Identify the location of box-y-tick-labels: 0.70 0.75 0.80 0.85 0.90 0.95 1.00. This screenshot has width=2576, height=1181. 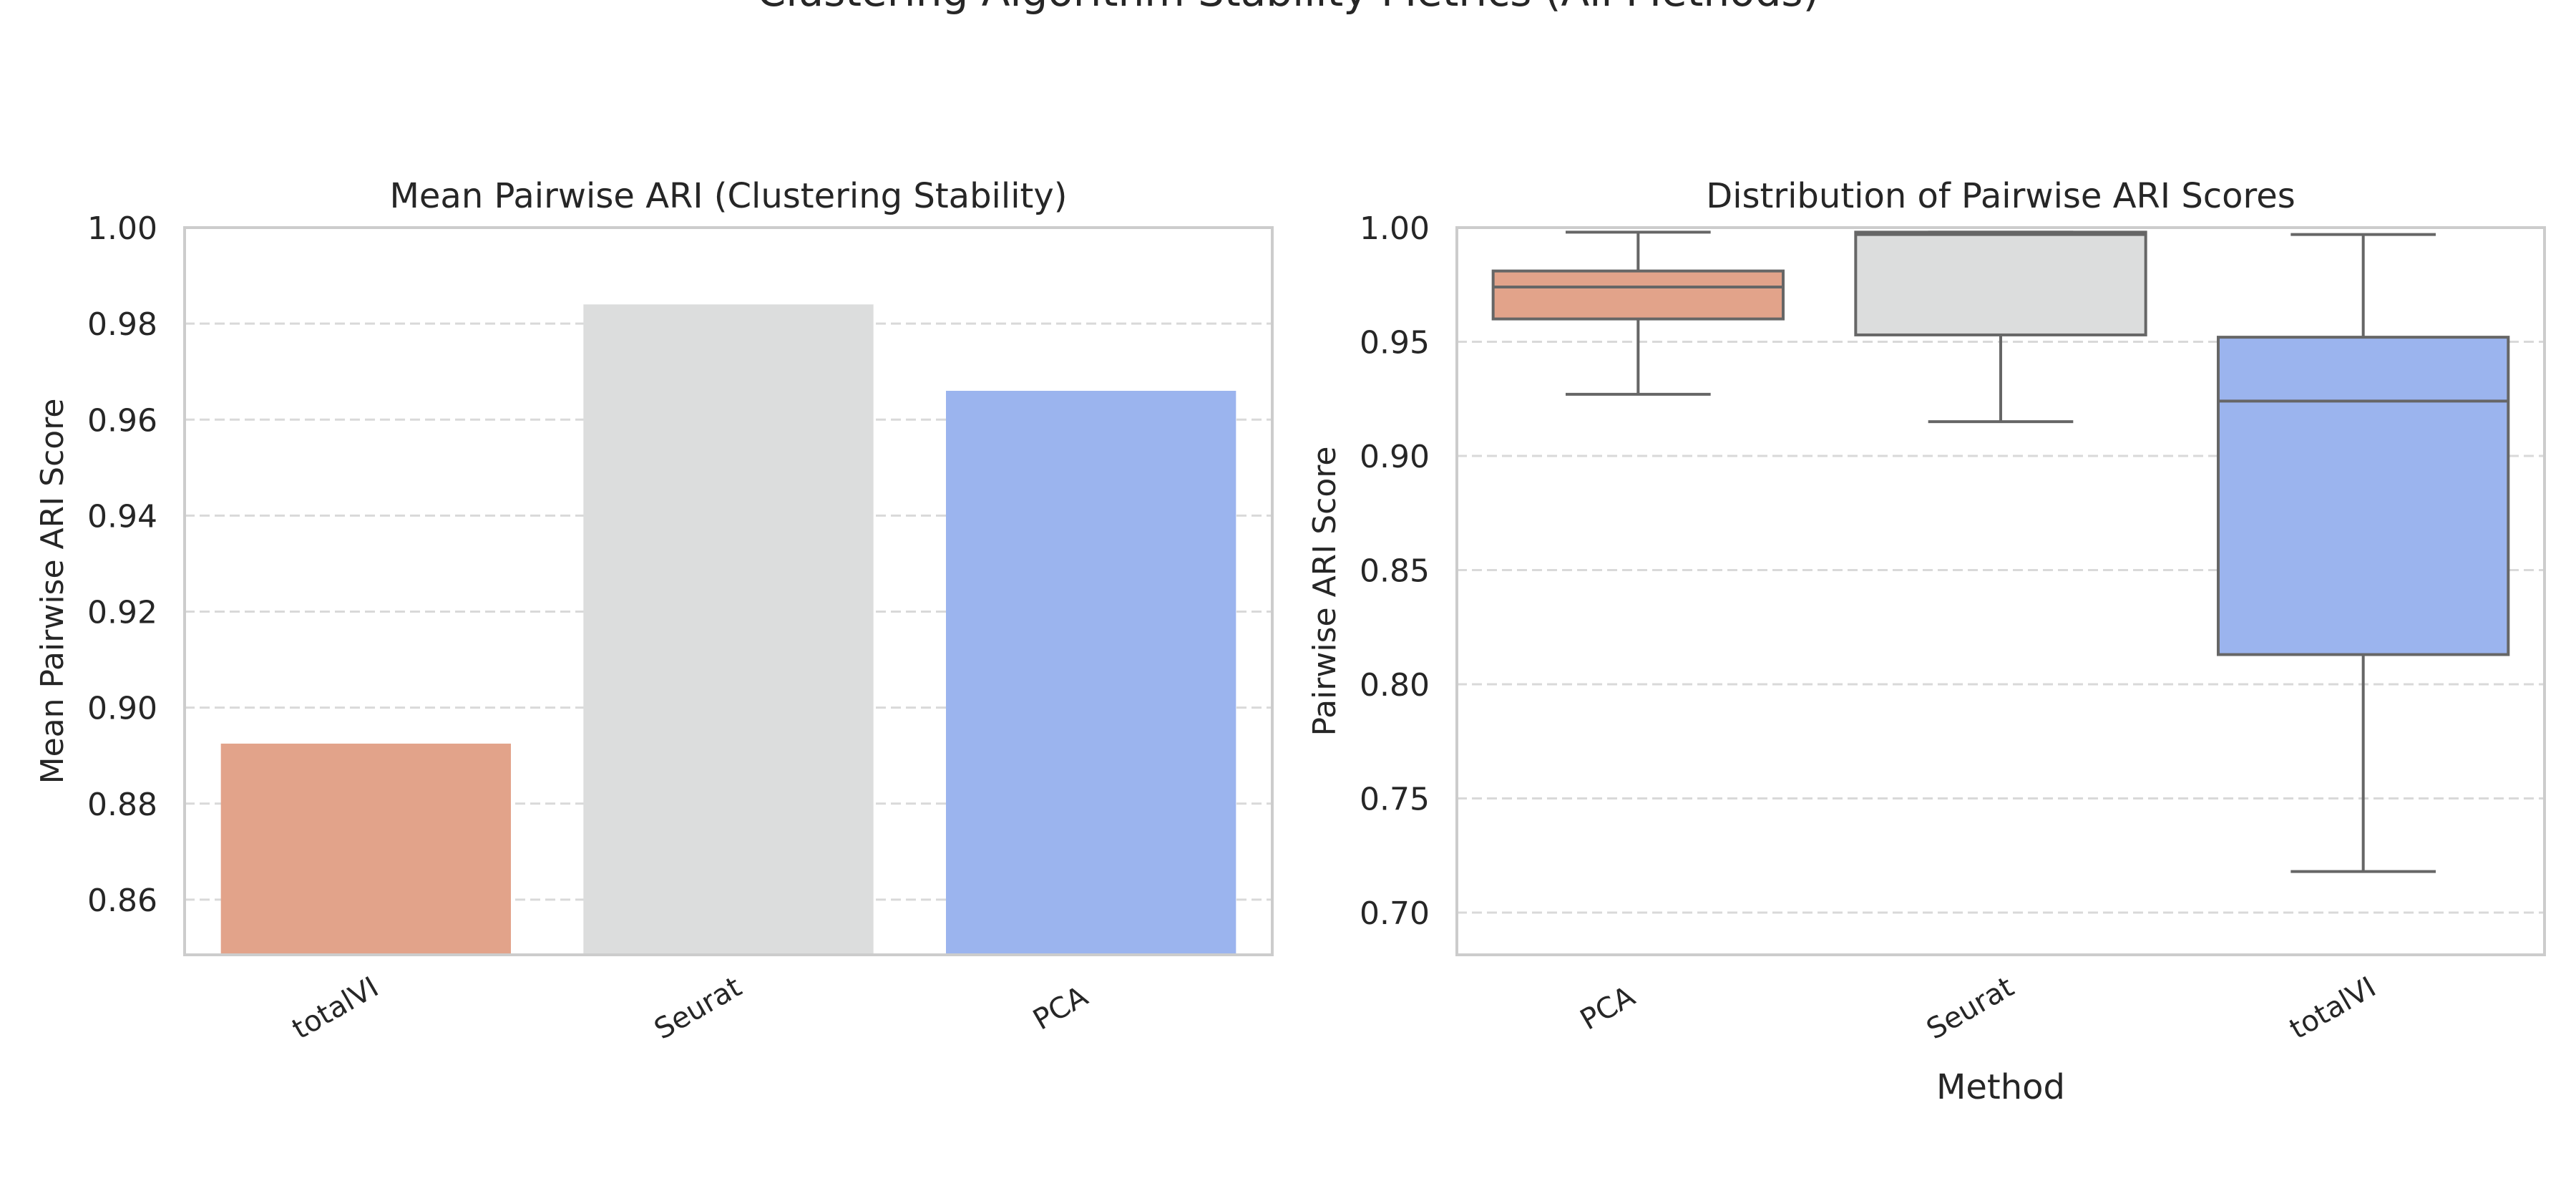
(1395, 571).